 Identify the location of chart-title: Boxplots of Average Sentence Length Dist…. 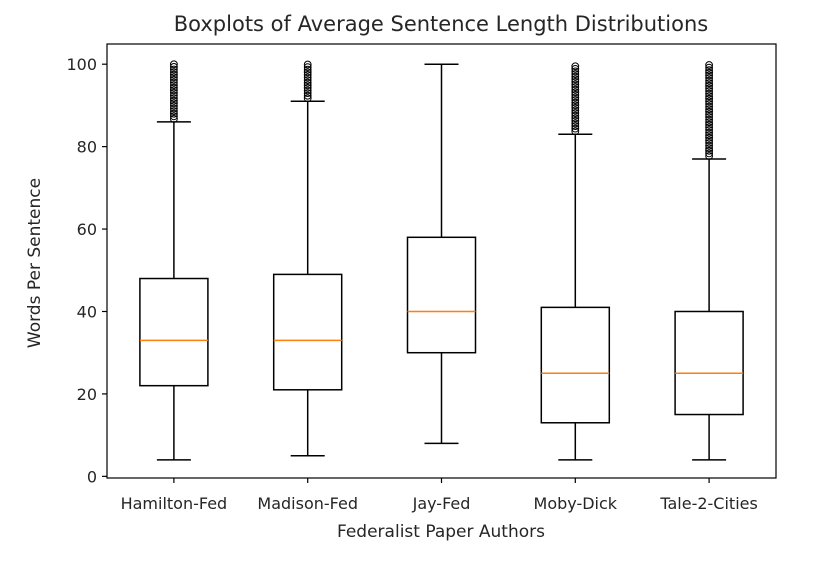
(441, 24).